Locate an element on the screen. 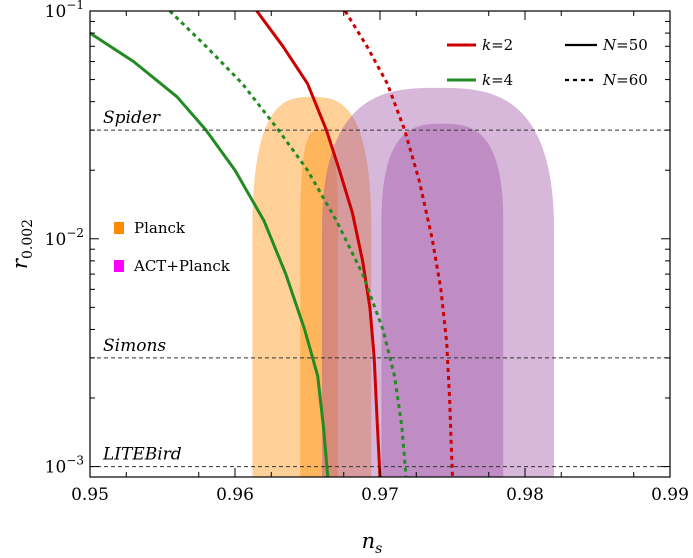 The image size is (693, 558). legend-label-n60: N=60 is located at coordinates (625, 80).